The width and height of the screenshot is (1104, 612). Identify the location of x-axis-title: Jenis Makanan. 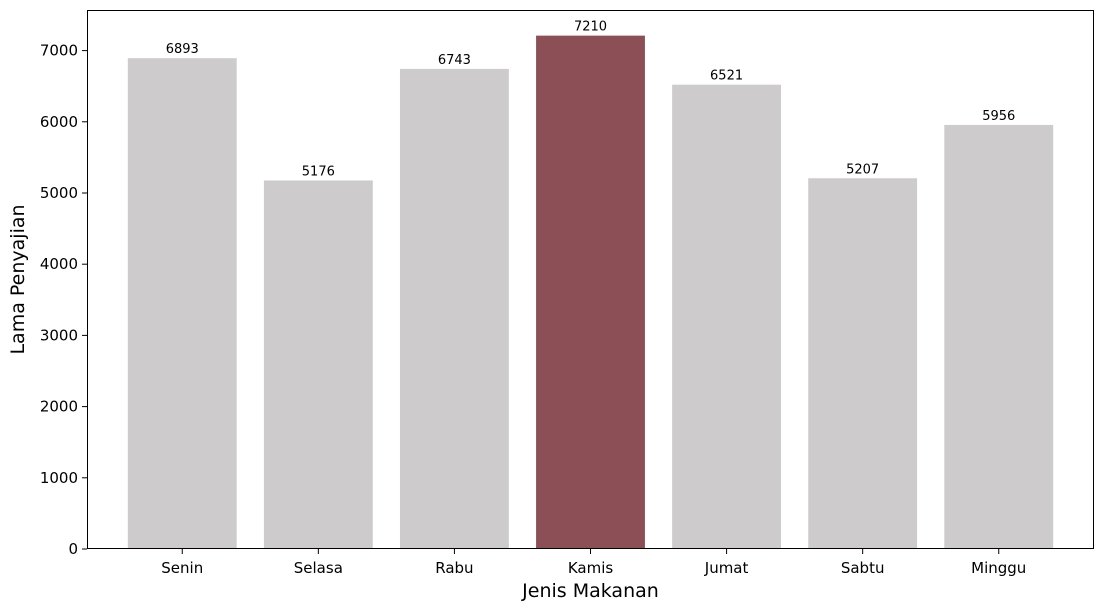
(590, 591).